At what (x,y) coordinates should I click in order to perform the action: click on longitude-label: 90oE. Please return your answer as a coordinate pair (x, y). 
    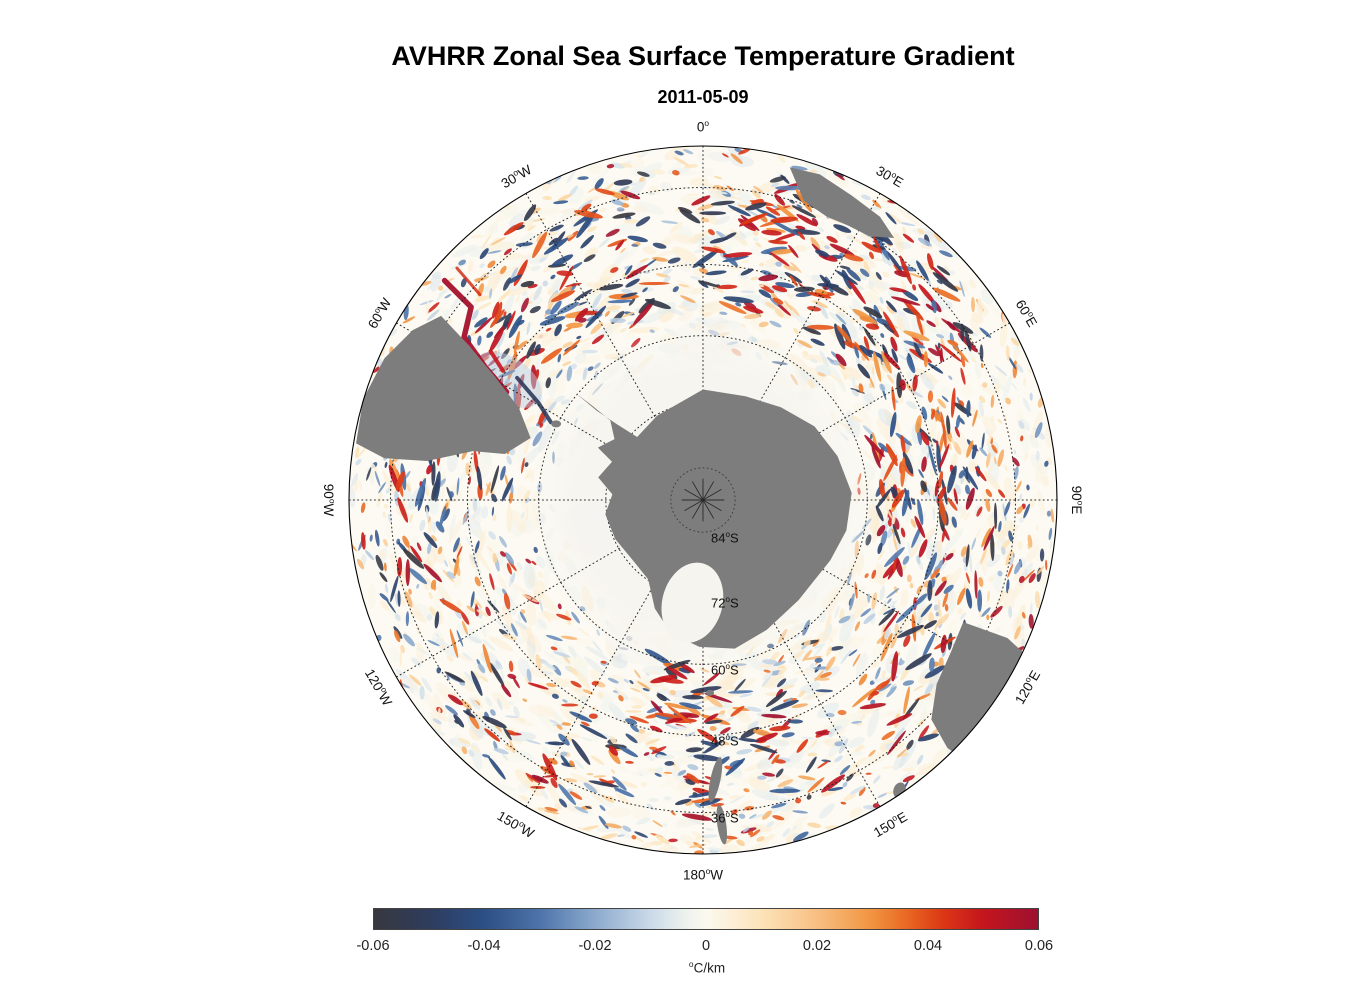
    Looking at the image, I should click on (1077, 500).